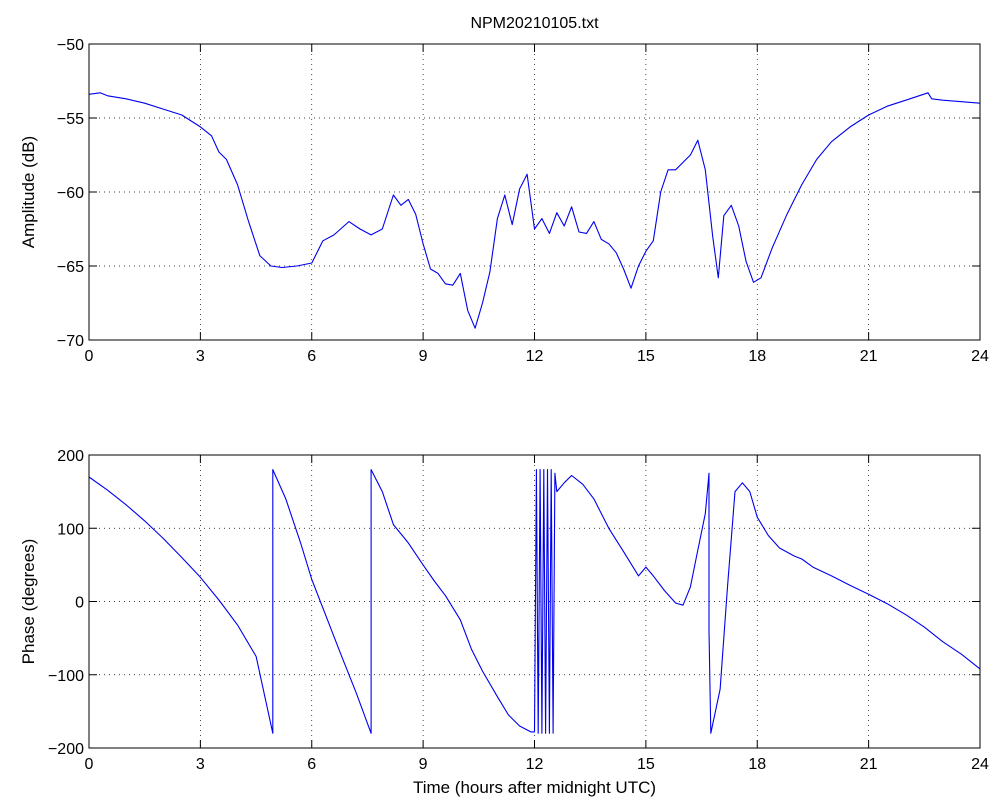 The height and width of the screenshot is (806, 998). What do you see at coordinates (28, 602) in the screenshot?
I see `phase-y-axis-label: Phase (degrees)` at bounding box center [28, 602].